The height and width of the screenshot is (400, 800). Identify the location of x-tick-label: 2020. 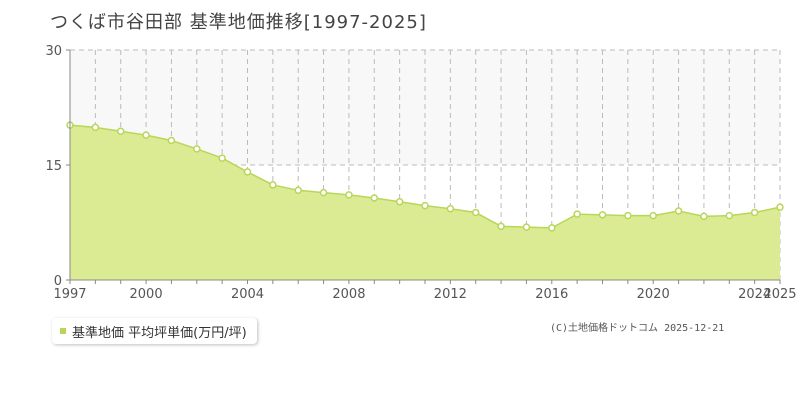
(653, 294).